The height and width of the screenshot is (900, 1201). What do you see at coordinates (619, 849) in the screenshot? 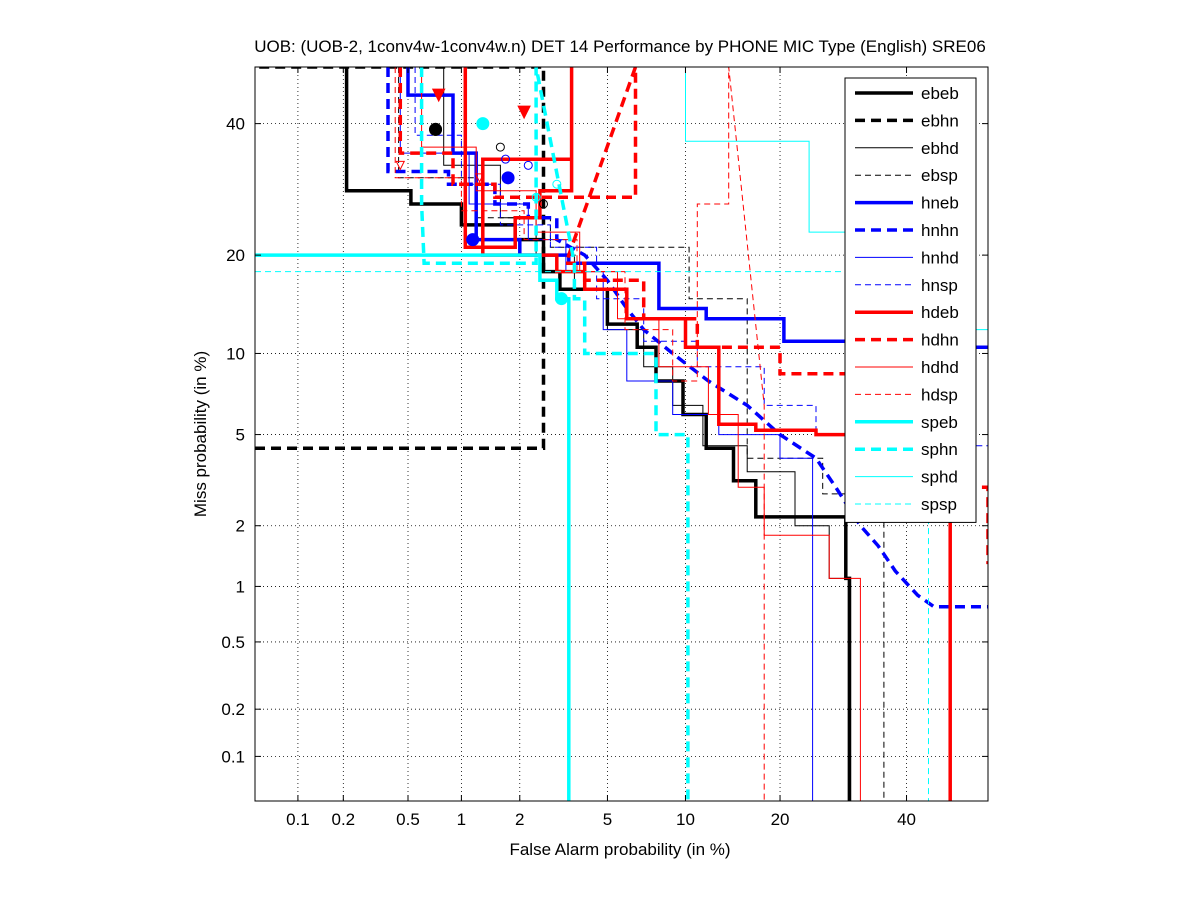
I see `x-axis-label: False Alarm probability (in %)` at bounding box center [619, 849].